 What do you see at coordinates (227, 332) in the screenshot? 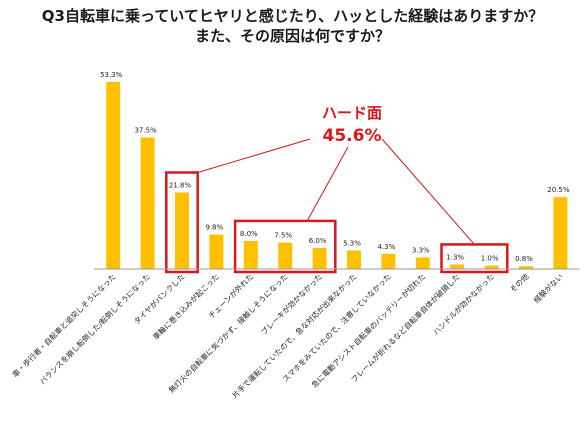
I see `category-label-6: 無灯火の自転車に気づかず、接触しそうになった` at bounding box center [227, 332].